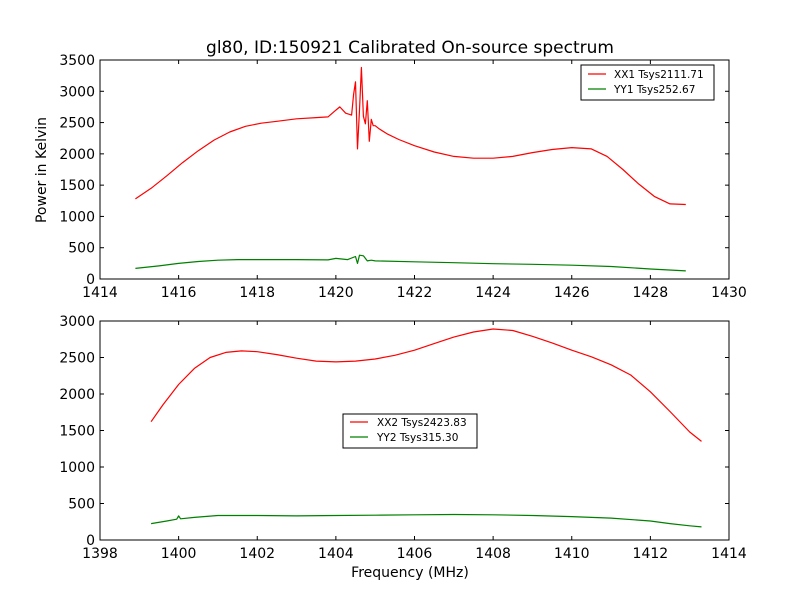  Describe the element at coordinates (417, 438) in the screenshot. I see `bottom-legend-label-yy2: YY2 Tsys315.30` at that location.